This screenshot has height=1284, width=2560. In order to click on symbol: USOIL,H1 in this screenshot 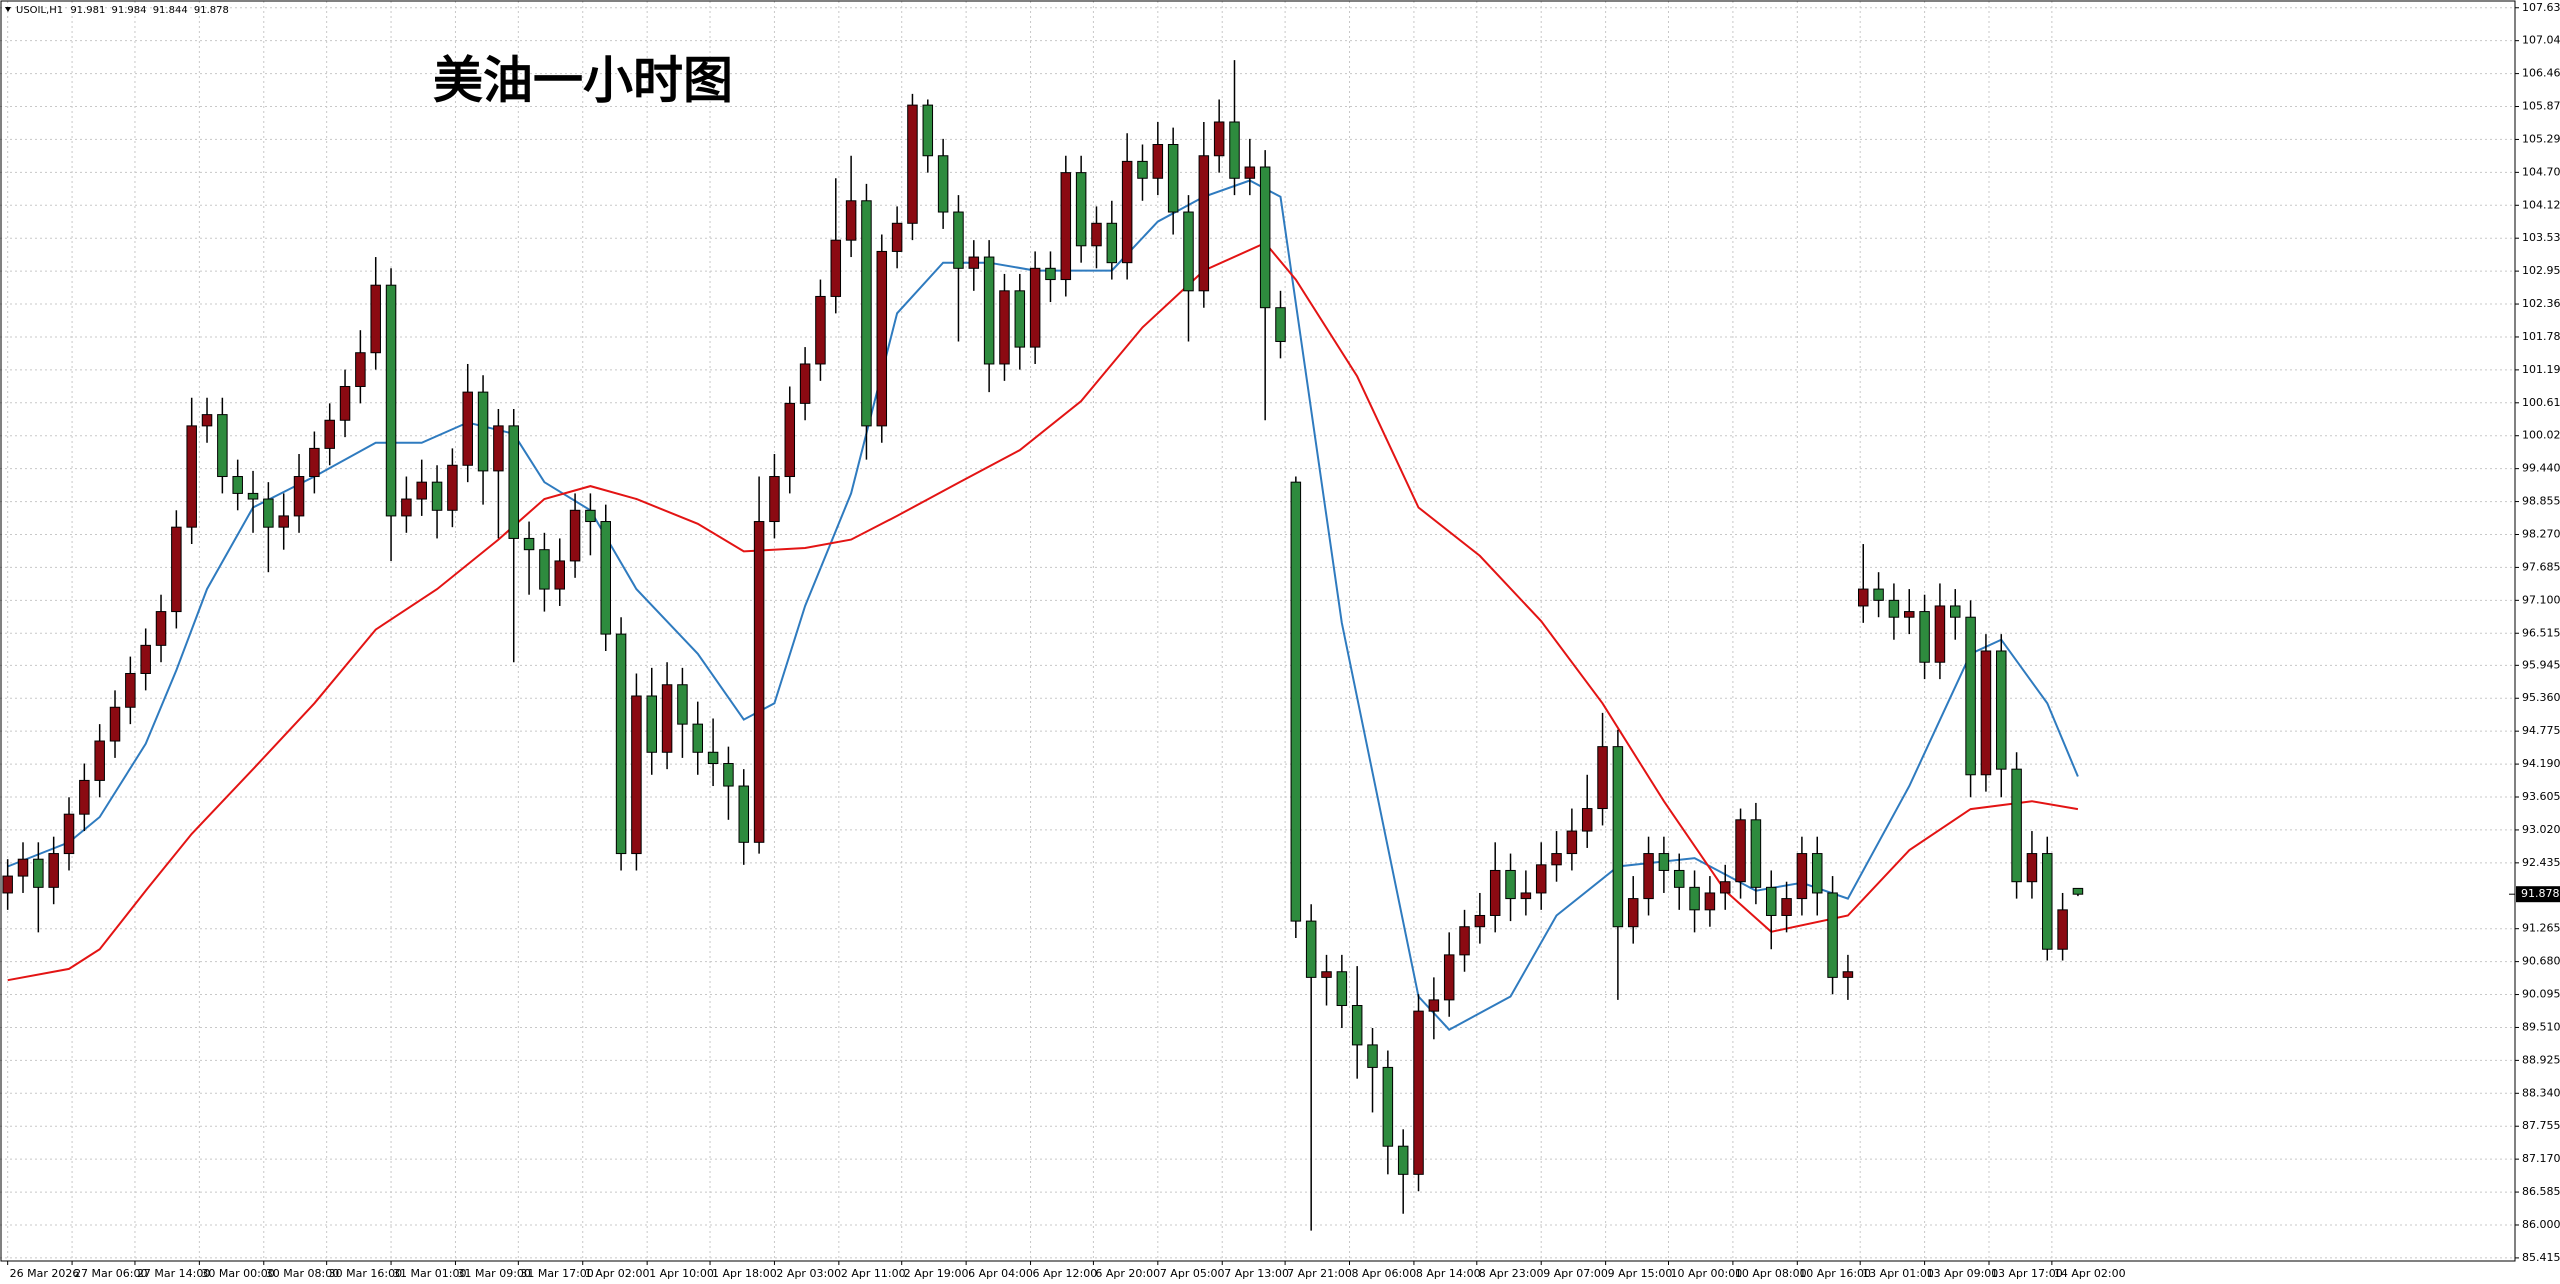, I will do `click(39, 10)`.